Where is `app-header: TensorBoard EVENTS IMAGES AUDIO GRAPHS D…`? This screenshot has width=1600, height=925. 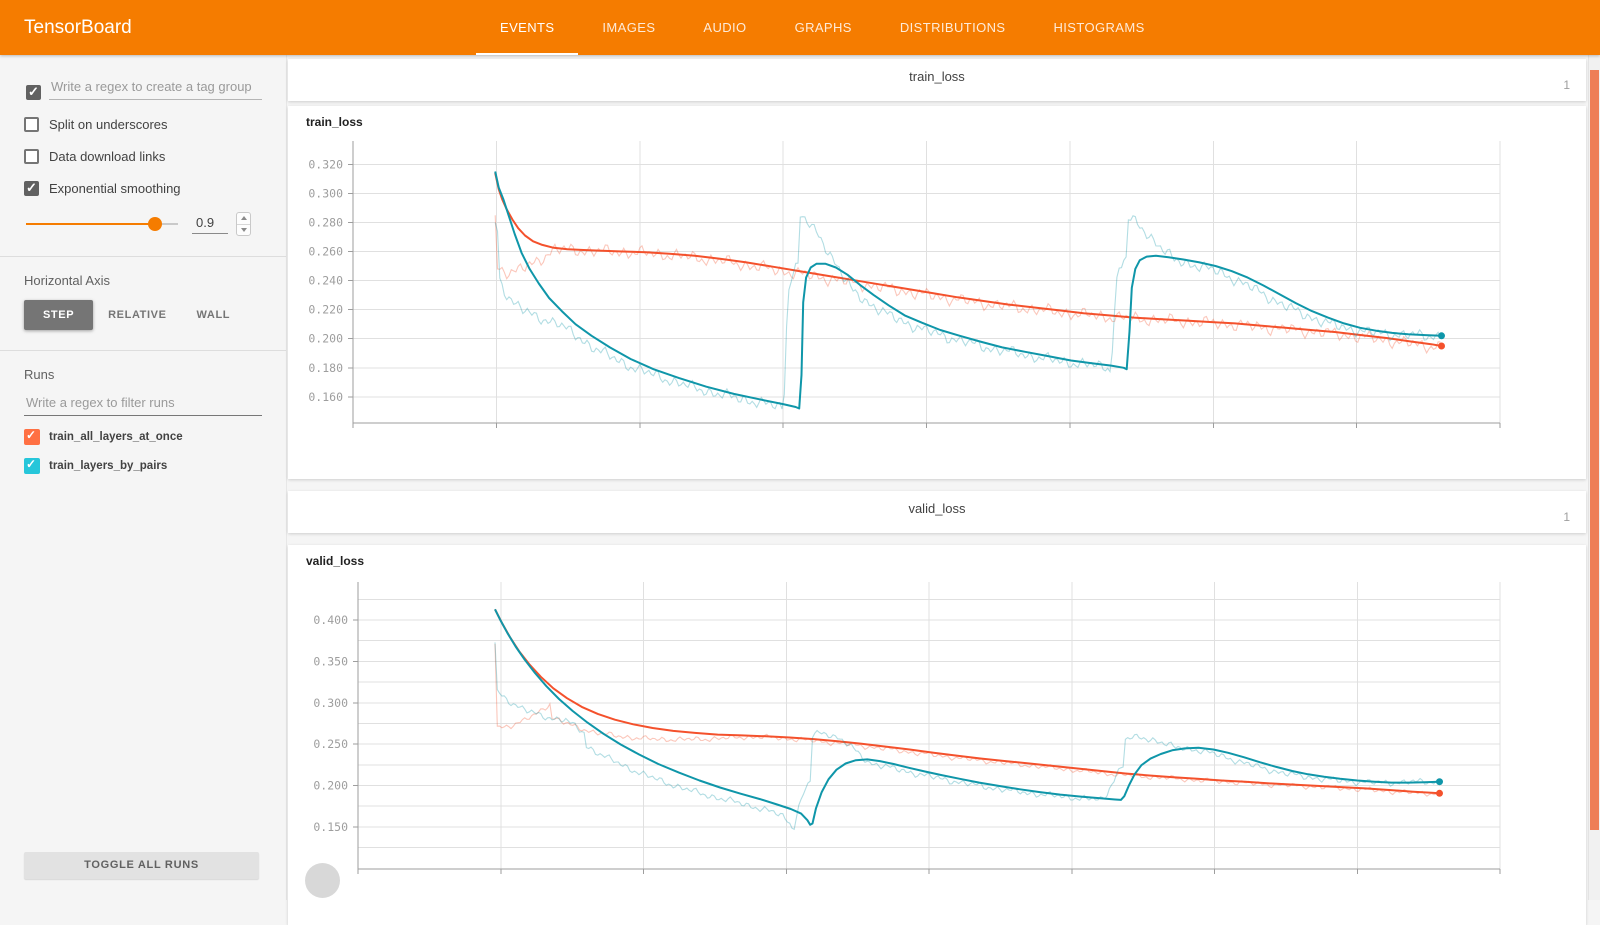 app-header: TensorBoard EVENTS IMAGES AUDIO GRAPHS D… is located at coordinates (800, 27).